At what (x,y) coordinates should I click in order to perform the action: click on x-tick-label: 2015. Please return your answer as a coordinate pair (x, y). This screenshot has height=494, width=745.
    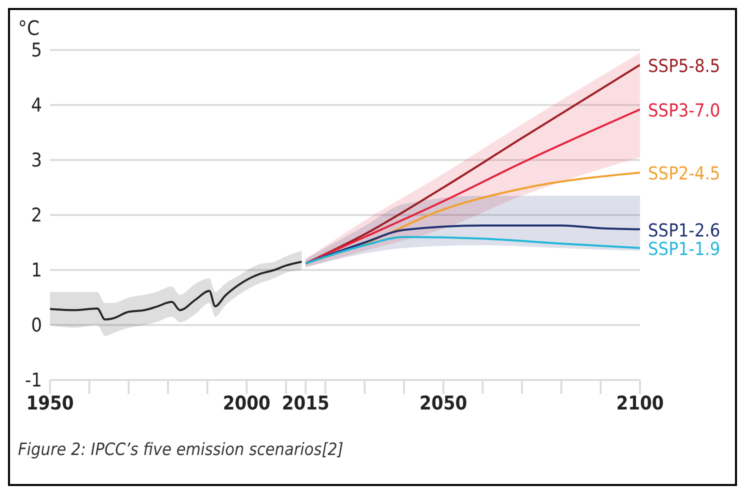
    Looking at the image, I should click on (306, 403).